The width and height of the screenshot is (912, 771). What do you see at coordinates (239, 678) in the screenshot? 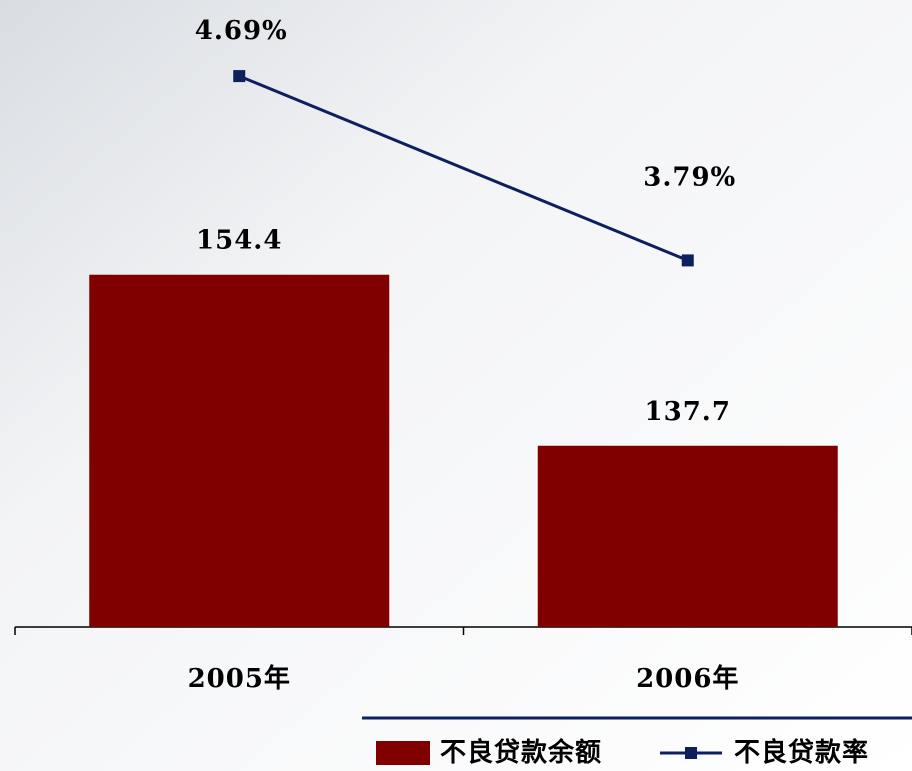
I see `x-tick-label: 2005年` at bounding box center [239, 678].